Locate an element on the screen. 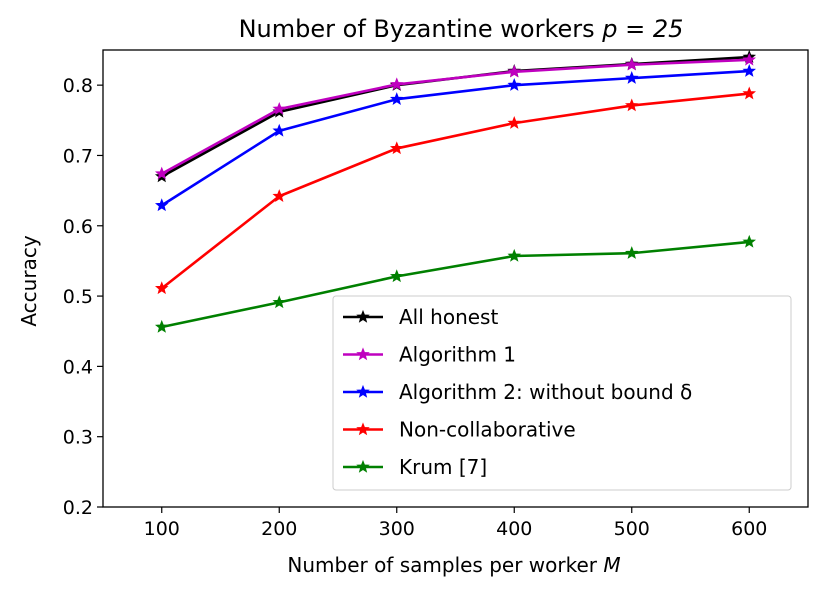 Image resolution: width=830 pixels, height=599 pixels. x-axis-title-math: M is located at coordinates (611, 565).